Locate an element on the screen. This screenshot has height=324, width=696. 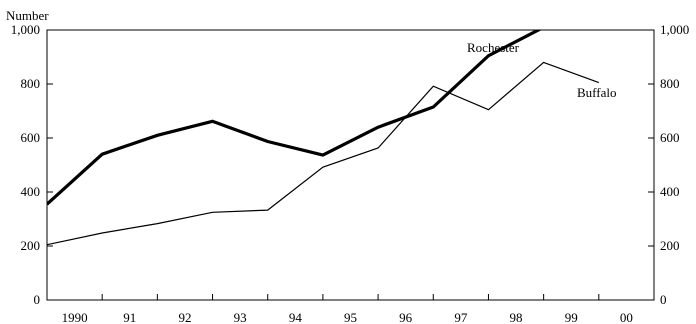
y-tick-label-right: 200 is located at coordinates (670, 245).